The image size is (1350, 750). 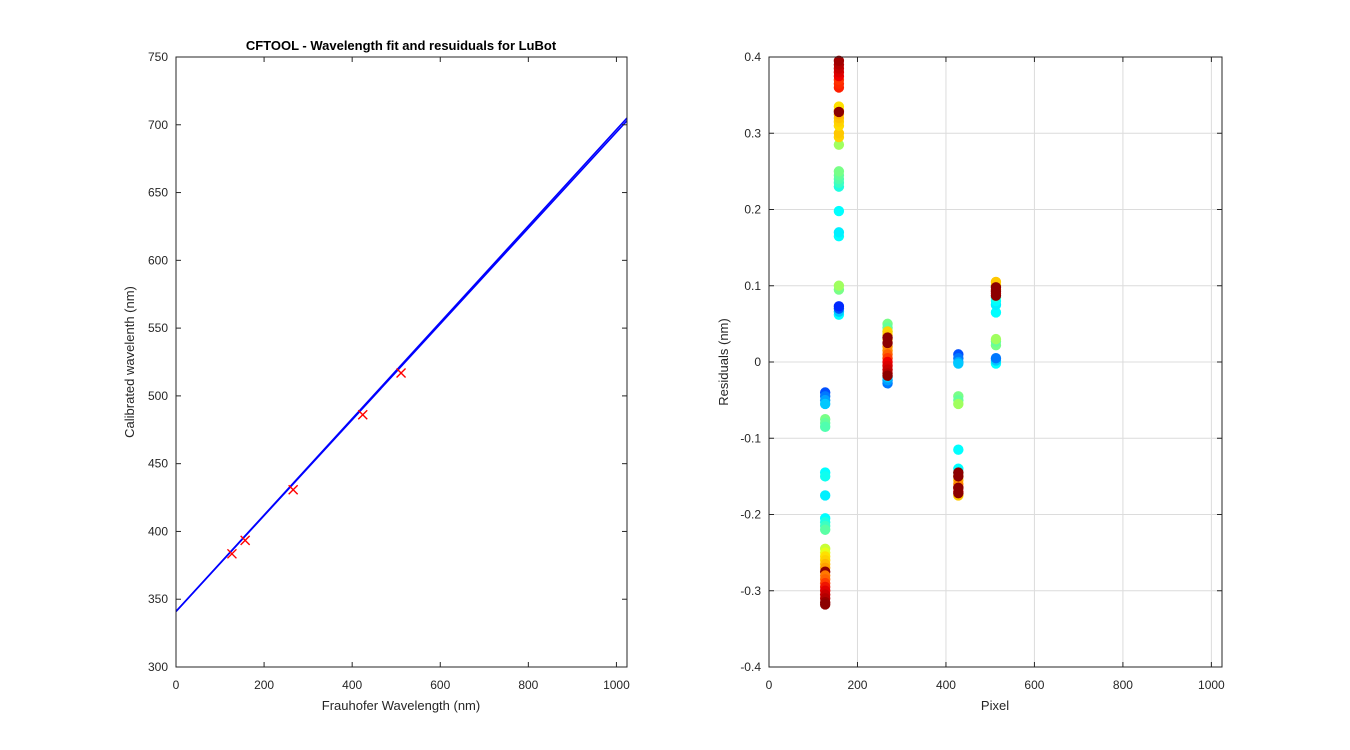 I want to click on y-axis-label: Residuals (nm), so click(x=723, y=361).